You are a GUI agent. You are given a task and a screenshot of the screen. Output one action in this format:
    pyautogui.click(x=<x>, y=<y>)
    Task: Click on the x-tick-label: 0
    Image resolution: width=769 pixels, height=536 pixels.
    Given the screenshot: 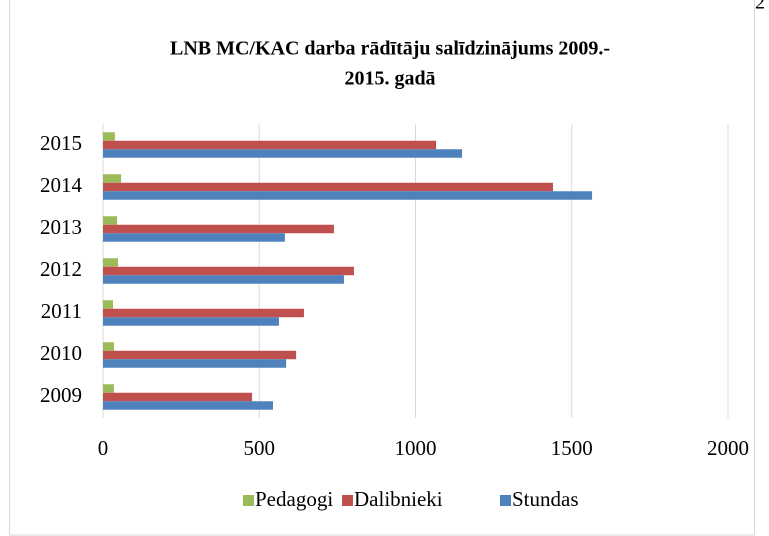 What is the action you would take?
    pyautogui.click(x=103, y=448)
    